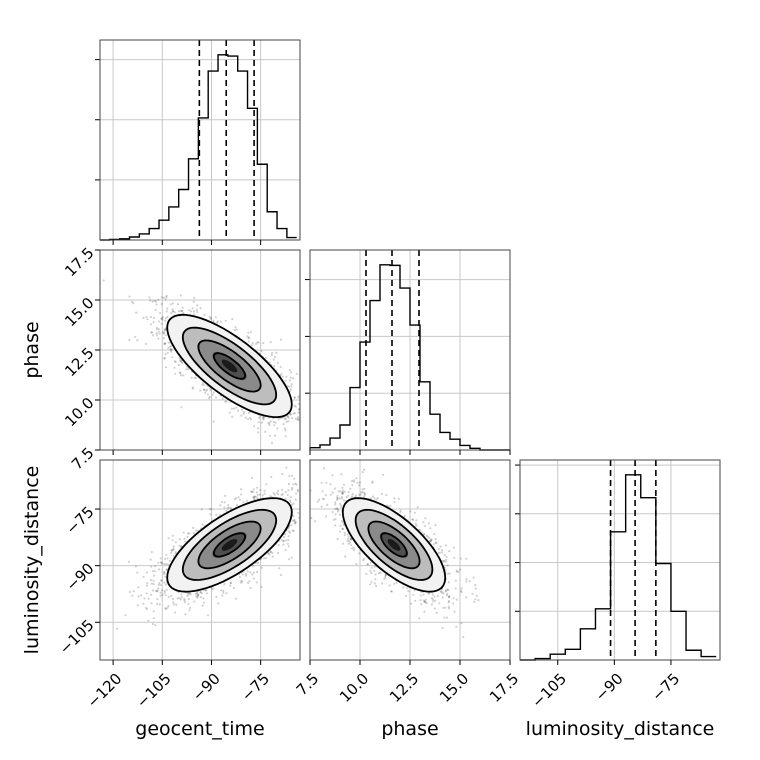  Describe the element at coordinates (618, 567) in the screenshot. I see `histogram-luminosity_distance` at that location.